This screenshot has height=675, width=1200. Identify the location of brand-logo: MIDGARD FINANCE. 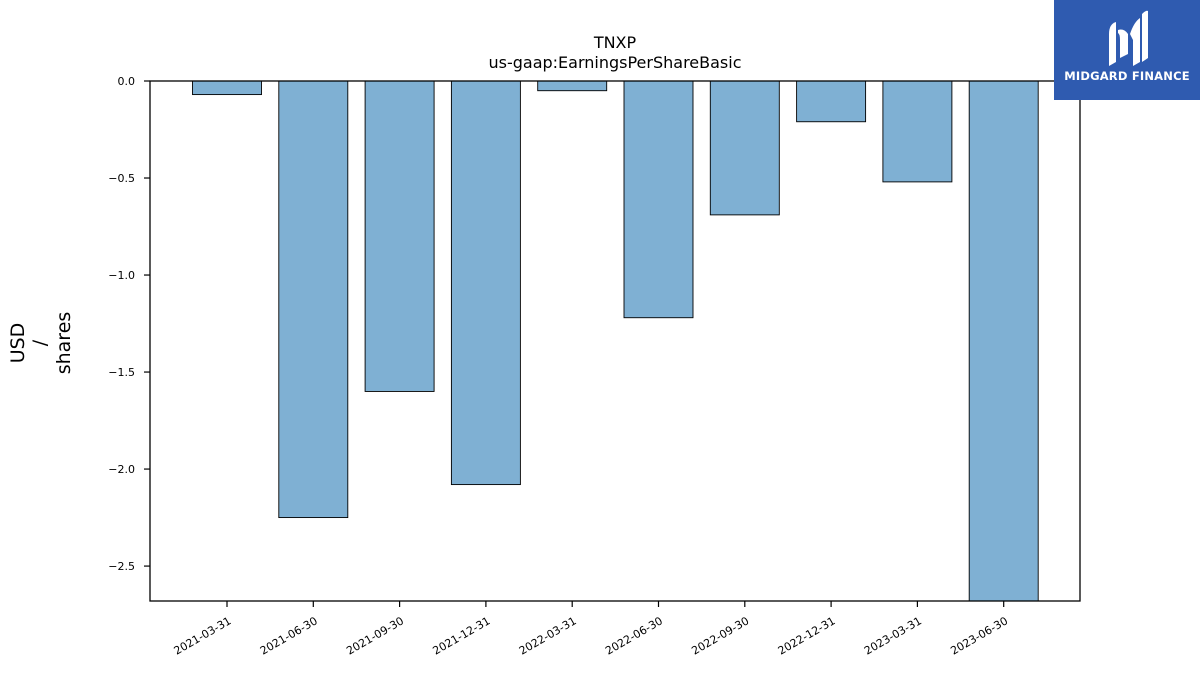
(1127, 50).